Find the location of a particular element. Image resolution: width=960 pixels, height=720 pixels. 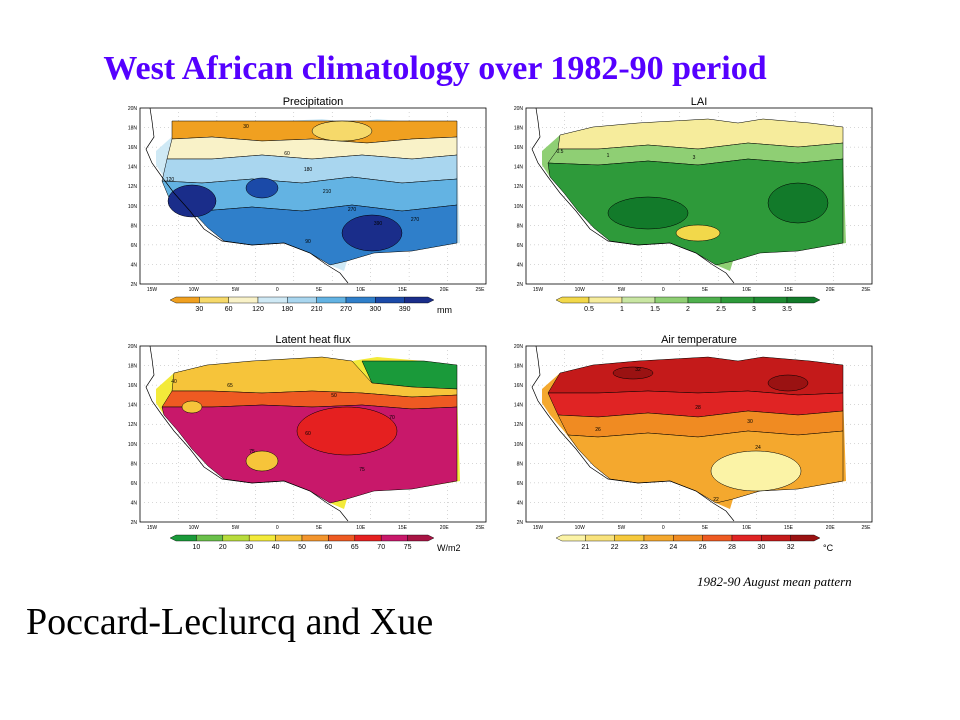

colorbar-tick-label: 390 is located at coordinates (405, 309).